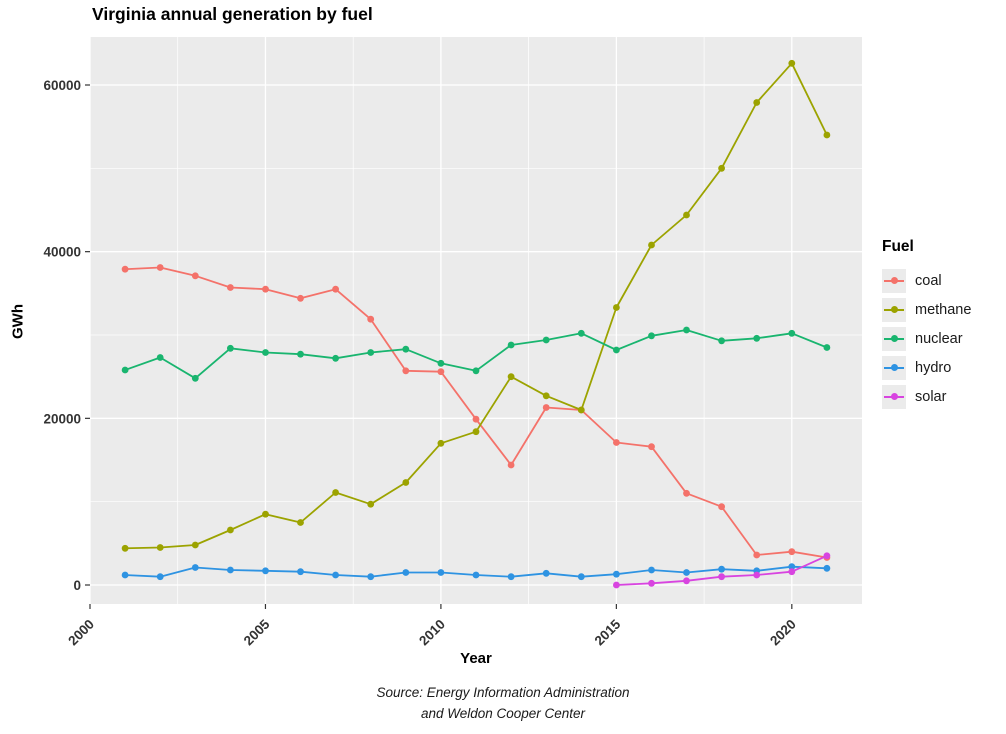 The image size is (1006, 734). I want to click on legend-label: solar, so click(931, 396).